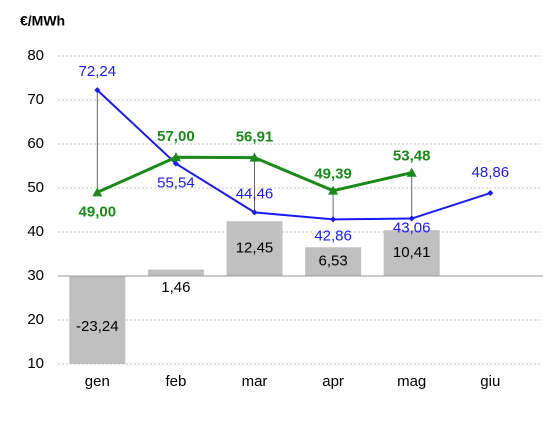  I want to click on value-label: 42,86, so click(333, 235).